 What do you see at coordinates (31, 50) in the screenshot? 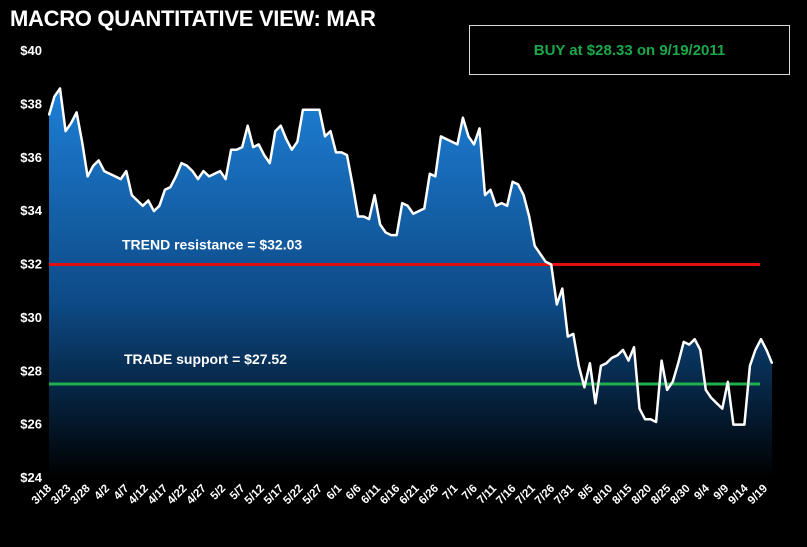
I see `y-tick-label: $40` at bounding box center [31, 50].